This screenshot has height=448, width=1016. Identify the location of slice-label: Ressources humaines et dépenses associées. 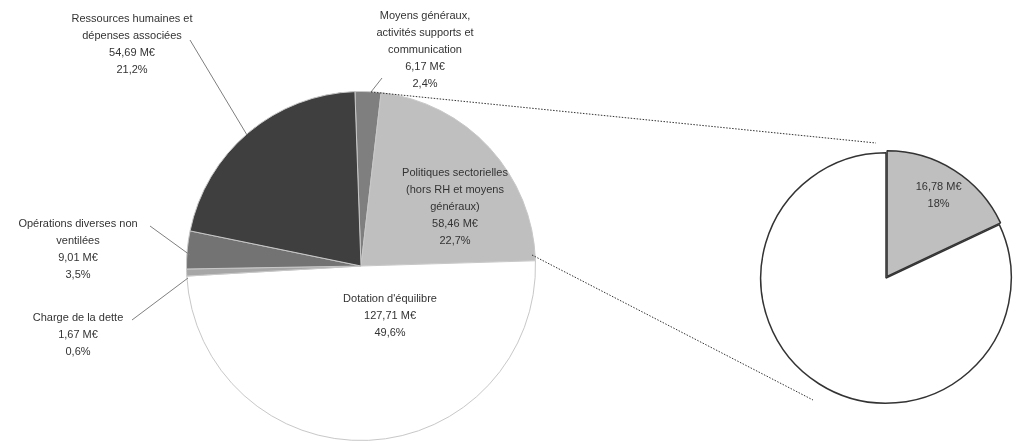
(132, 27).